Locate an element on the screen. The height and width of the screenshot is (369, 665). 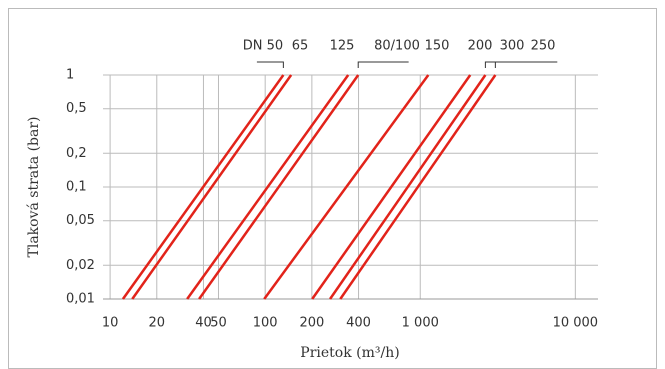
x-tick-label: 40 is located at coordinates (203, 323).